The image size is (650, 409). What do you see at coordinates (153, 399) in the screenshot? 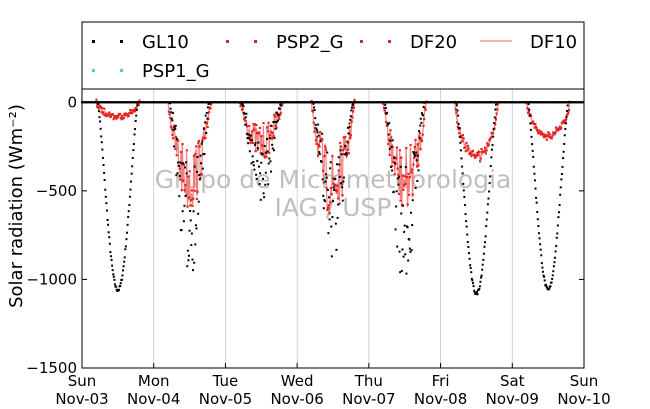
I see `x-tick-label-date-1: Nov-04` at bounding box center [153, 399].